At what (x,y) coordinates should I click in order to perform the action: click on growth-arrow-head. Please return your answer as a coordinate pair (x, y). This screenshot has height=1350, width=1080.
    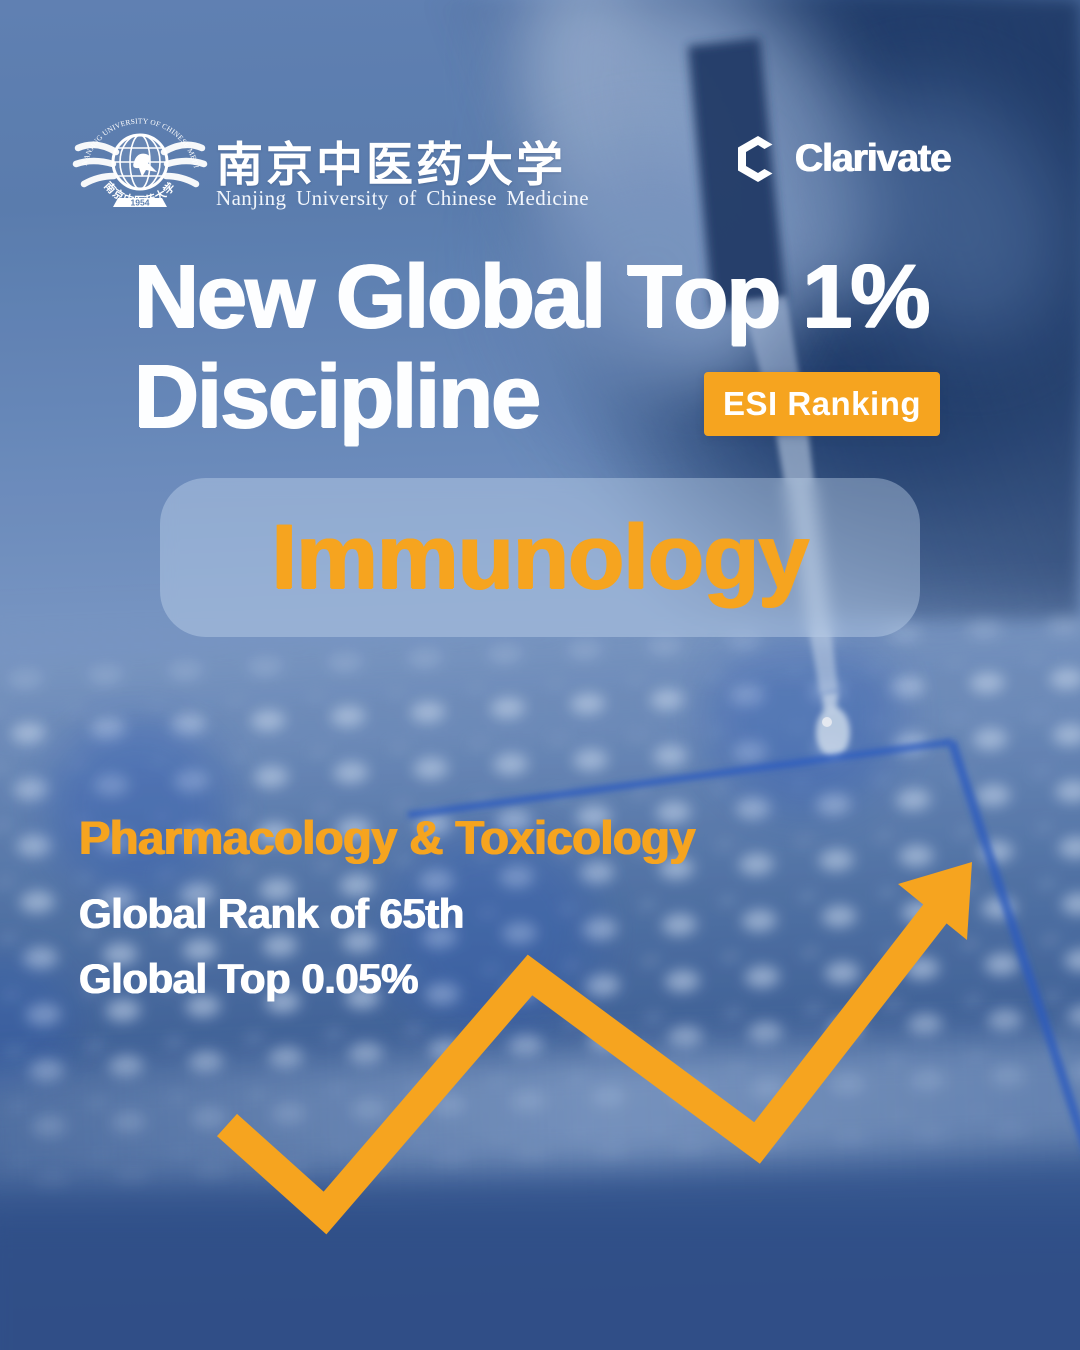
    Looking at the image, I should click on (935, 901).